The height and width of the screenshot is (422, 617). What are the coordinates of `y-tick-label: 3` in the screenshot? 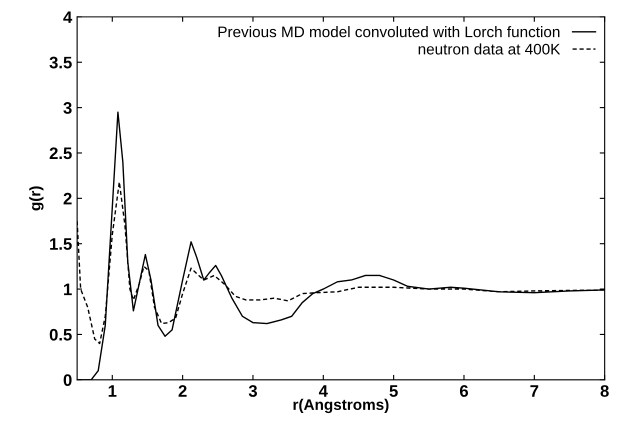 It's located at (67, 108).